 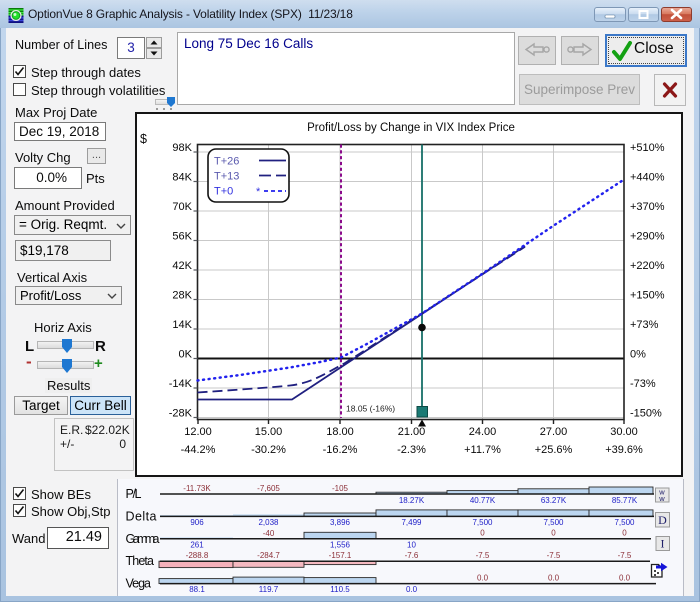 What do you see at coordinates (226, 162) in the screenshot?
I see `svg-text: T+26` at bounding box center [226, 162].